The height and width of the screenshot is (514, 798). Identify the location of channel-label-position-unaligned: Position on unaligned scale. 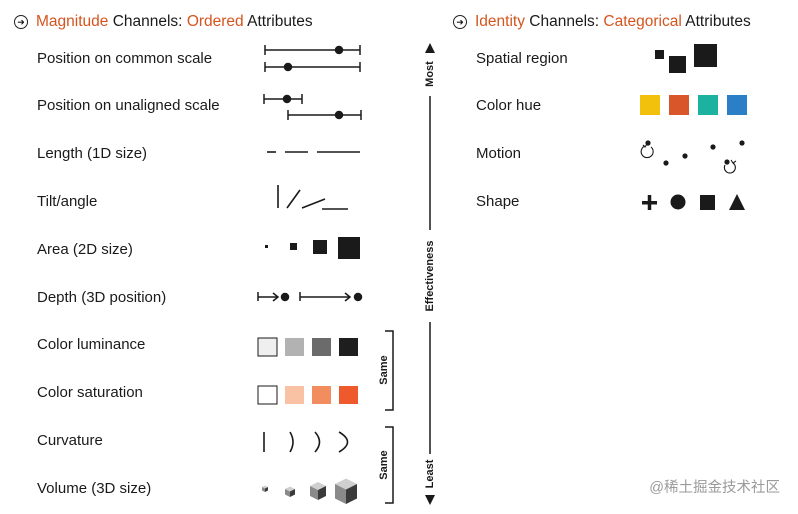
(128, 105).